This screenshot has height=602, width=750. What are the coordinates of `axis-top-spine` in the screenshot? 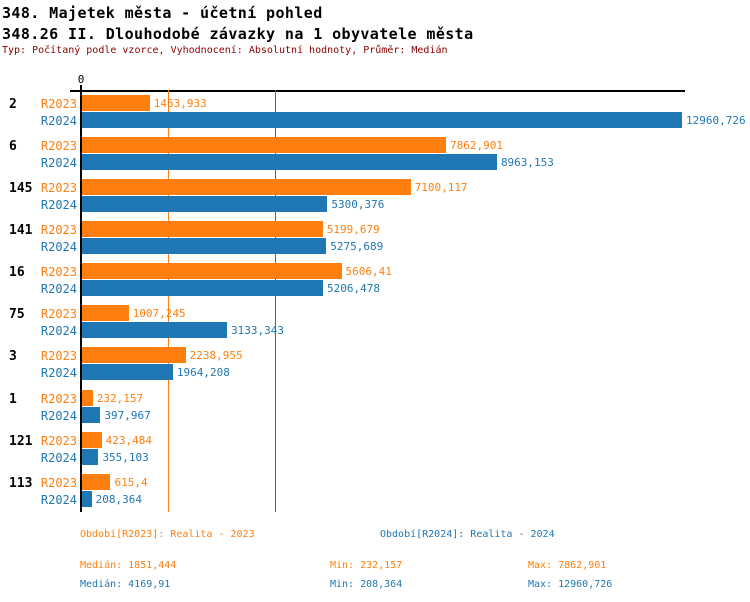 It's located at (377, 91).